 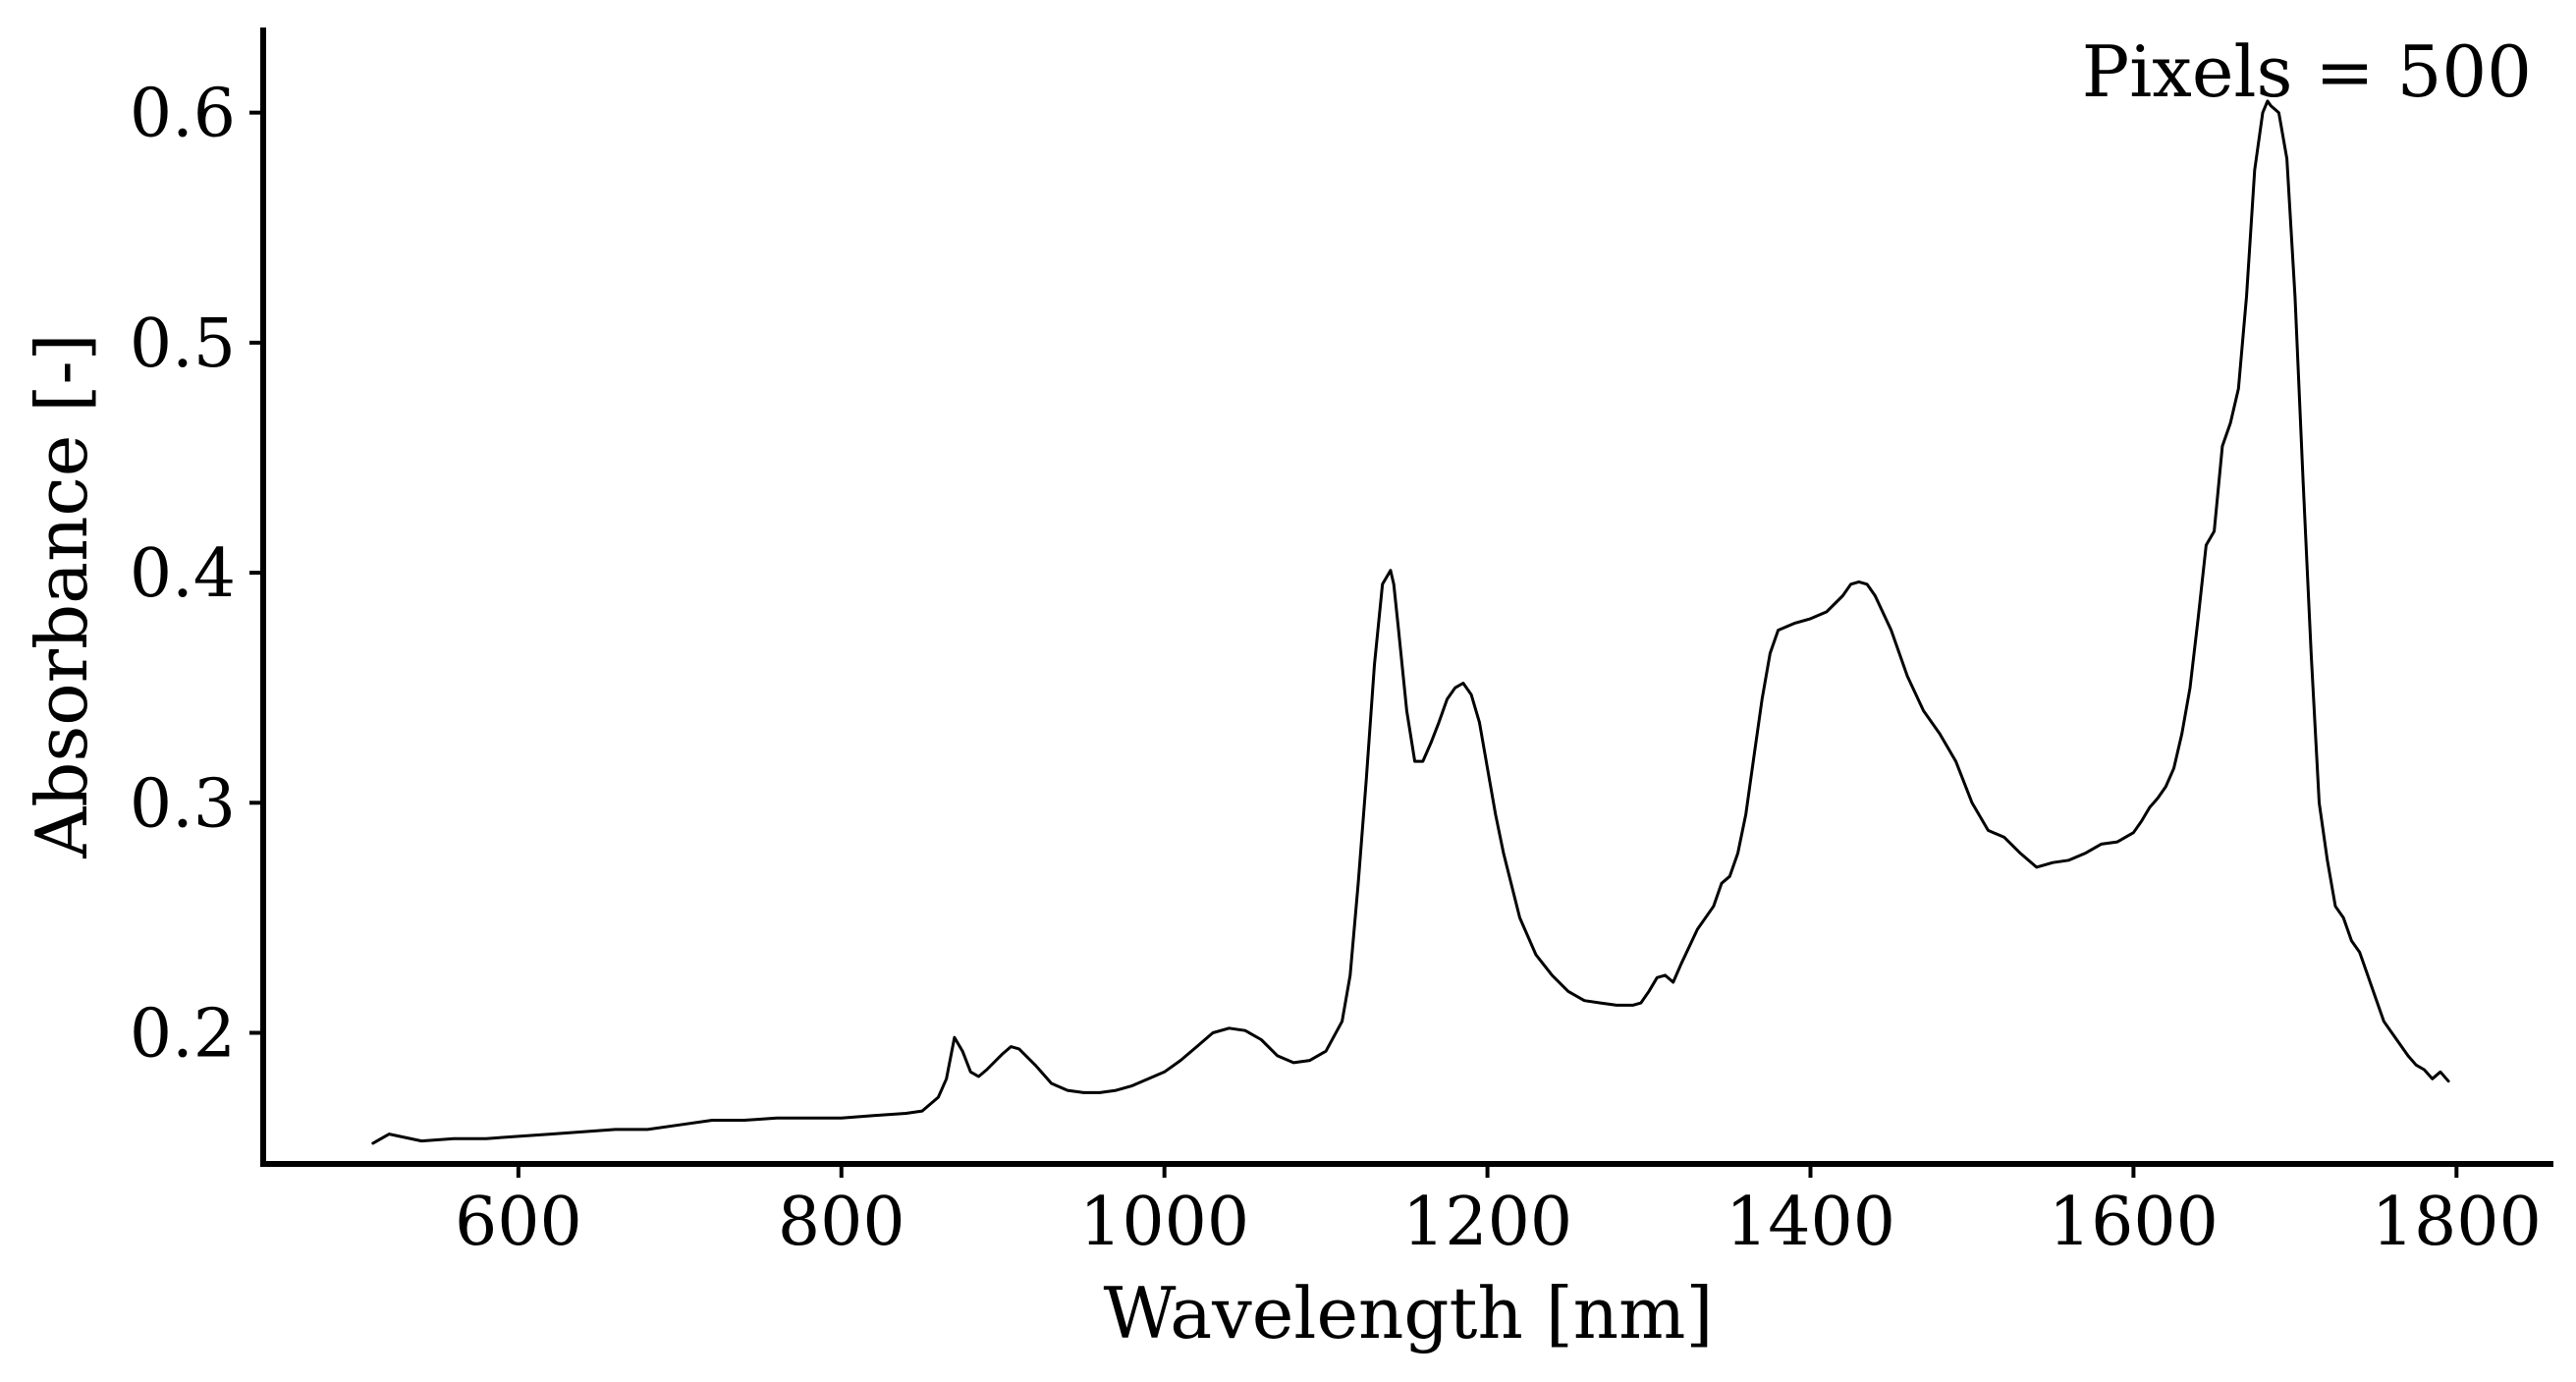 I want to click on x-tick-label: 800, so click(x=841, y=1223).